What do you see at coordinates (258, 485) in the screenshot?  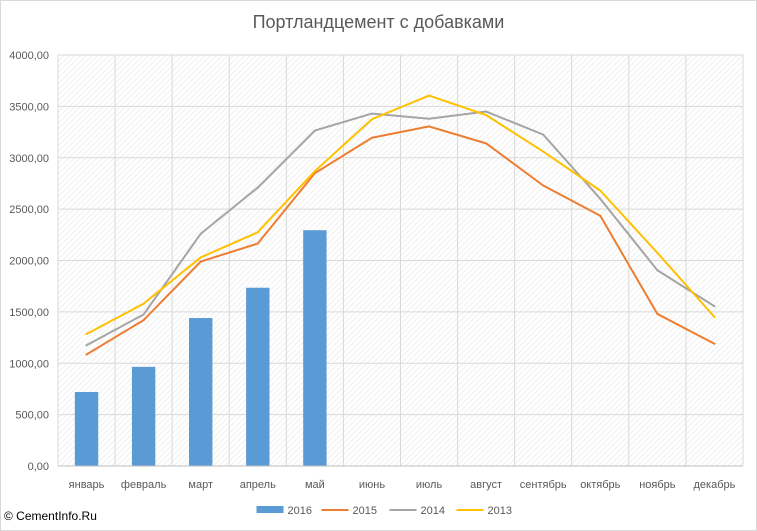 I see `x-tick-label: апрель` at bounding box center [258, 485].